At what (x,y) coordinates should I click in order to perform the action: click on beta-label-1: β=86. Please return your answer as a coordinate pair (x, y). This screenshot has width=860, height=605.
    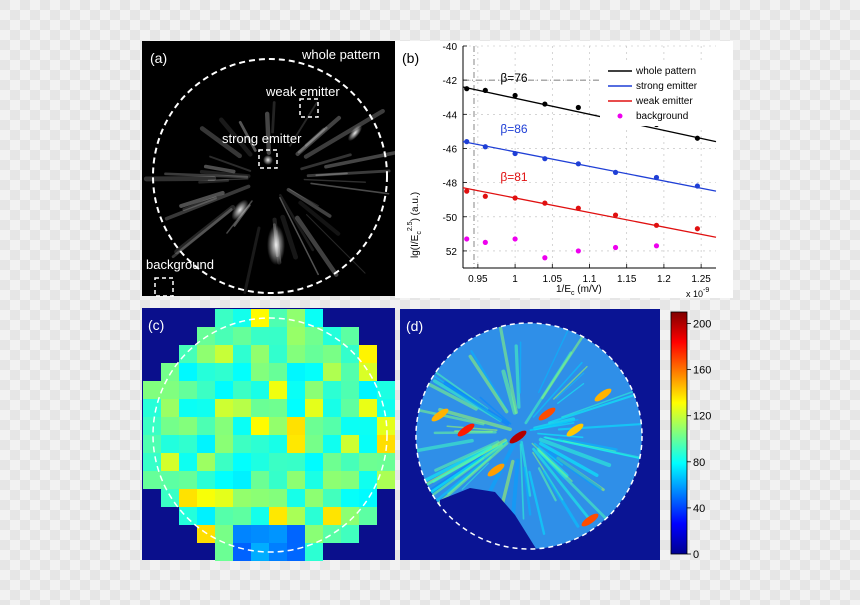
    Looking at the image, I should click on (514, 129).